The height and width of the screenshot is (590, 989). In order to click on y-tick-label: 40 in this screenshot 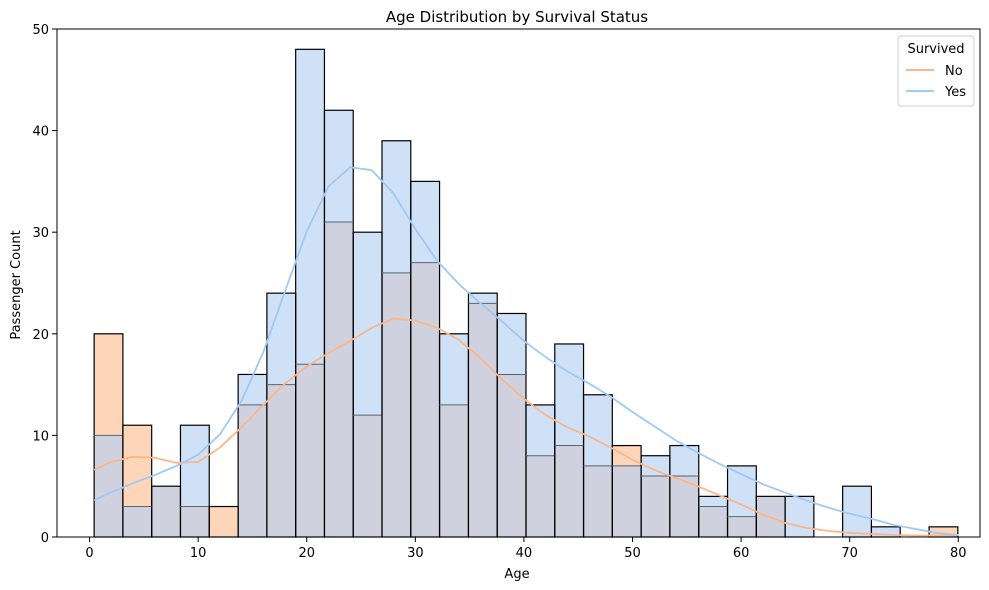, I will do `click(40, 132)`.